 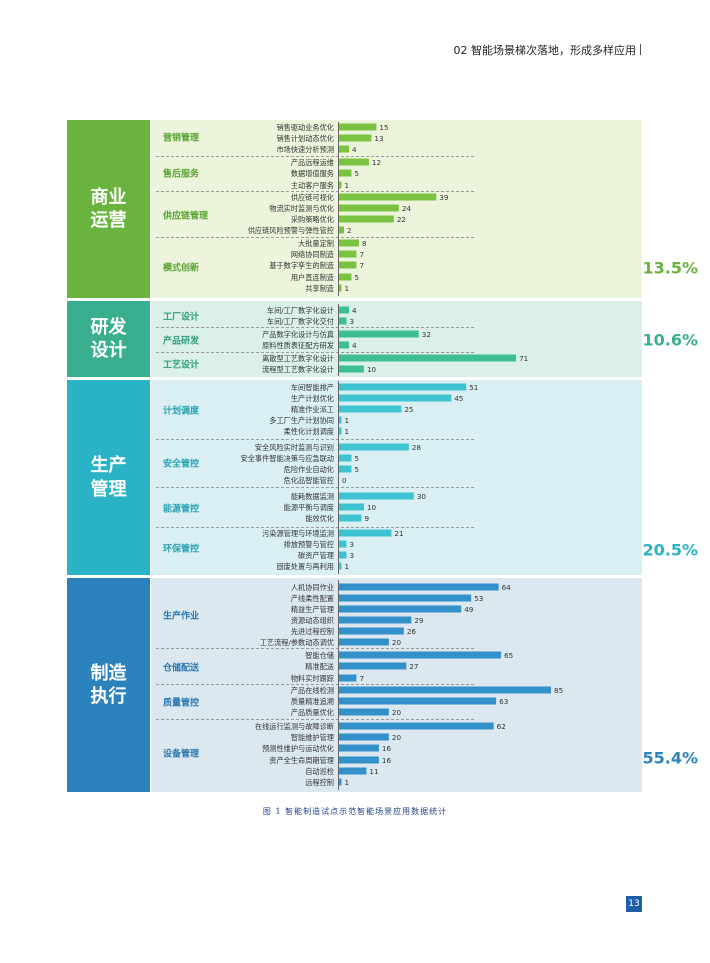 I want to click on bar-category-label: 预测性维护与运动优化, so click(x=298, y=748).